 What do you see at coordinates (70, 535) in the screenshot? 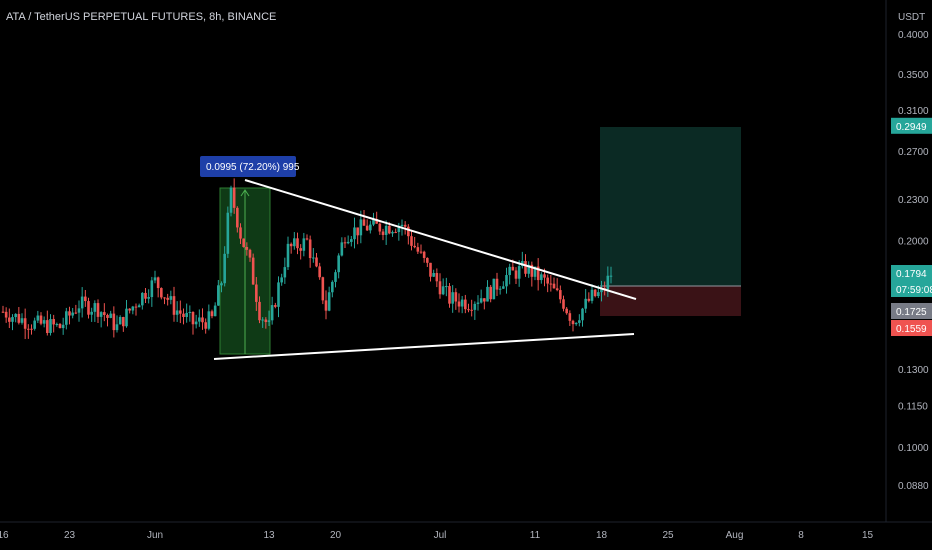
I see `x-tick-label: 23` at bounding box center [70, 535].